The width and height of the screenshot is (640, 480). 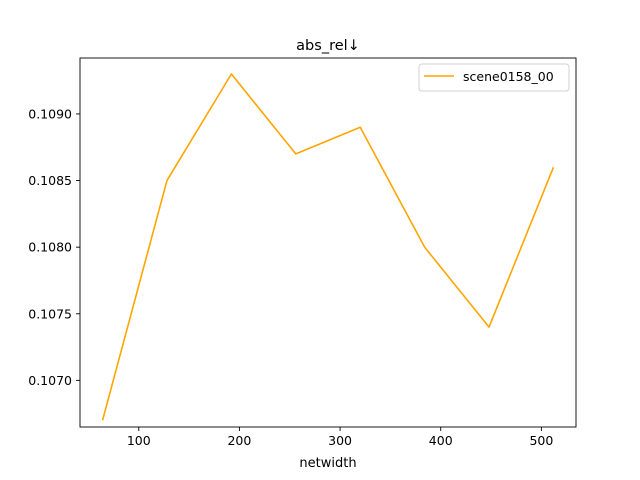 I want to click on x-tick-label: 300, so click(x=340, y=440).